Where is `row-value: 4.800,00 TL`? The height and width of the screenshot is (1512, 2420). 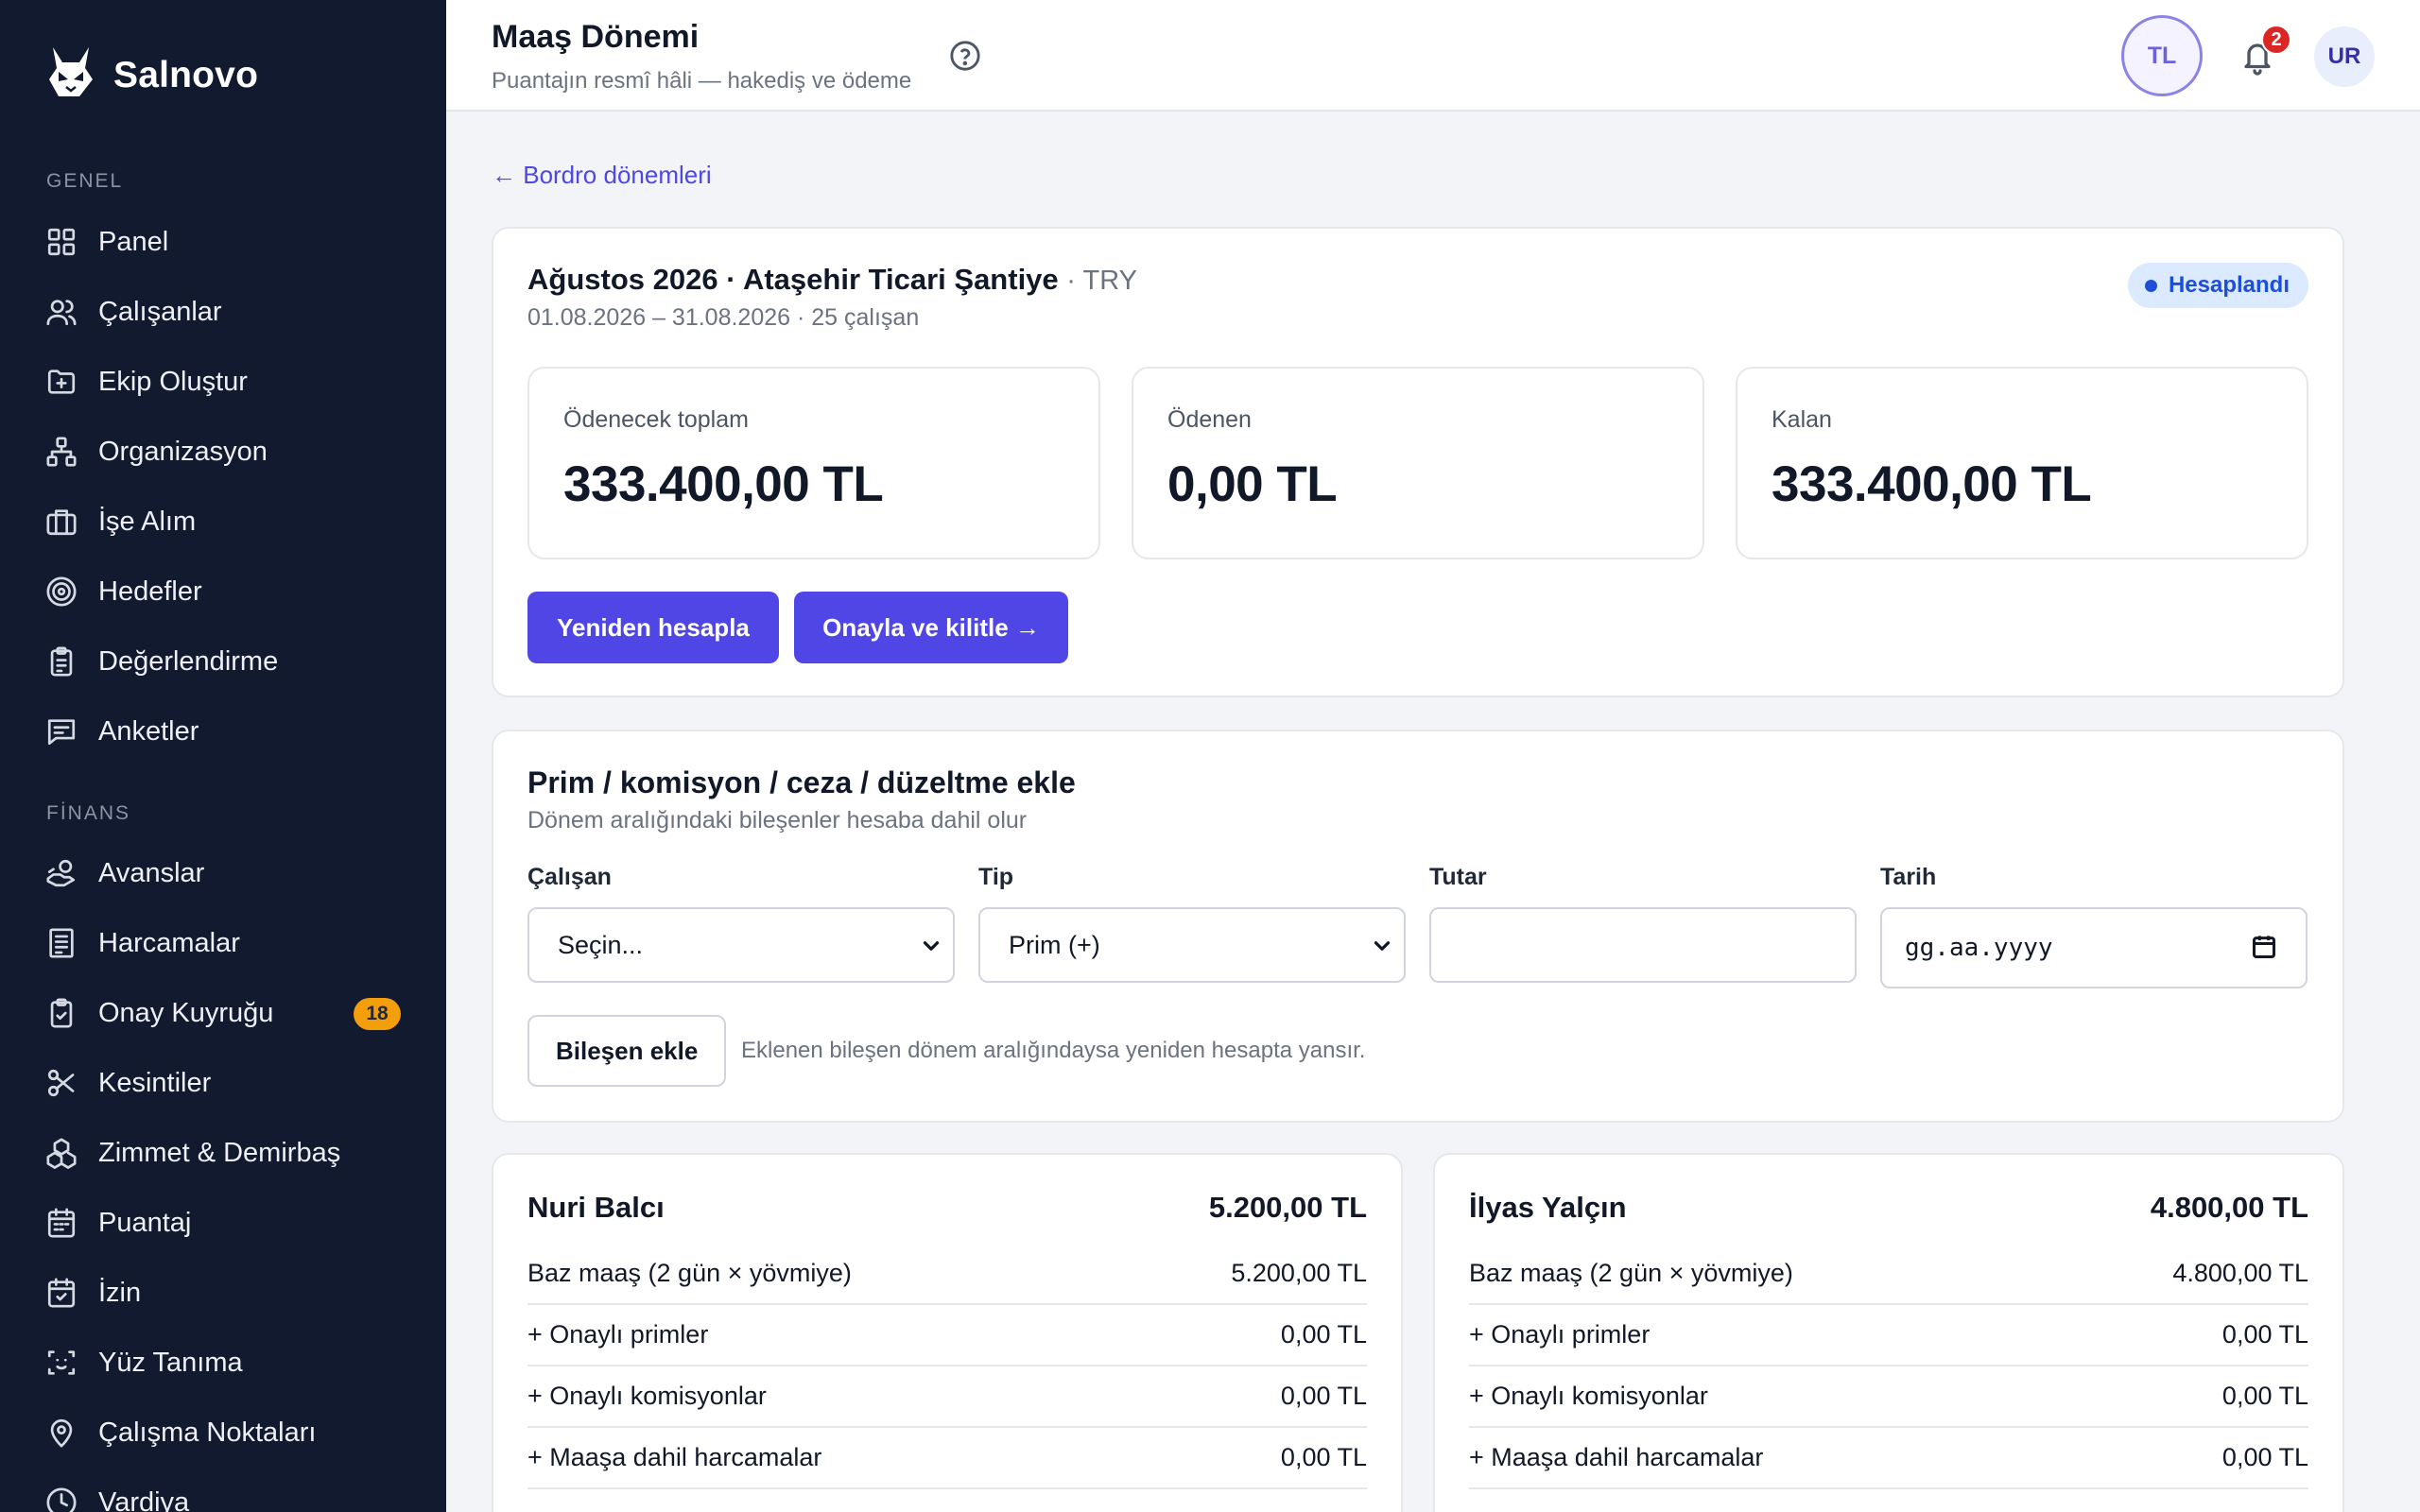 row-value: 4.800,00 TL is located at coordinates (2240, 1273).